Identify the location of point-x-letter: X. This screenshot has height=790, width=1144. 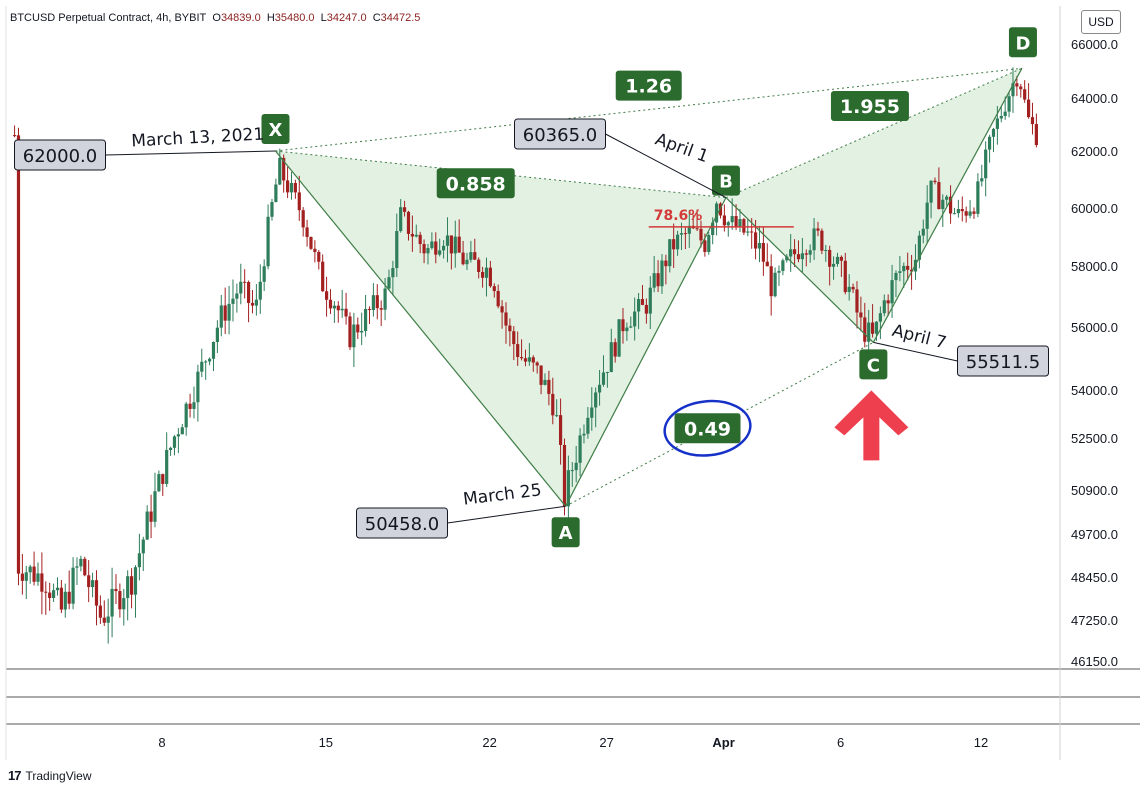
(276, 130).